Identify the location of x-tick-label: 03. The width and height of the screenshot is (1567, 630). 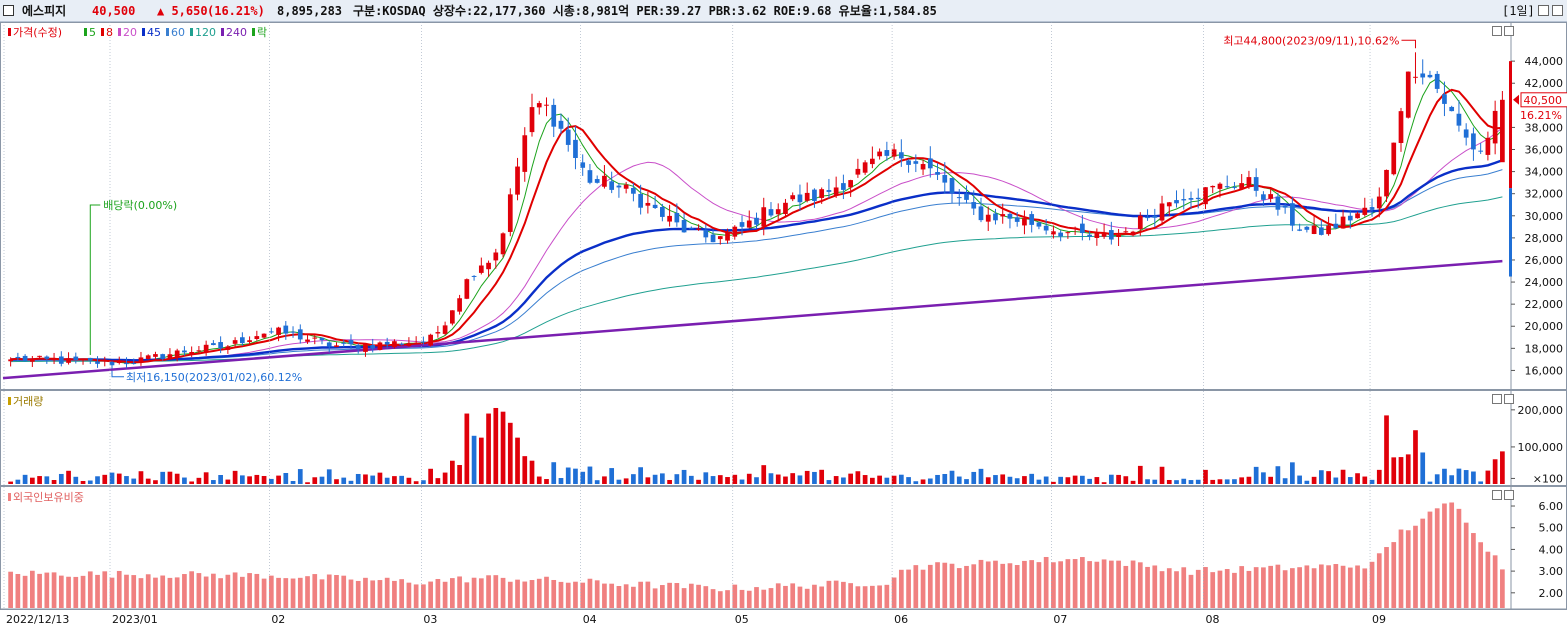
(430, 619).